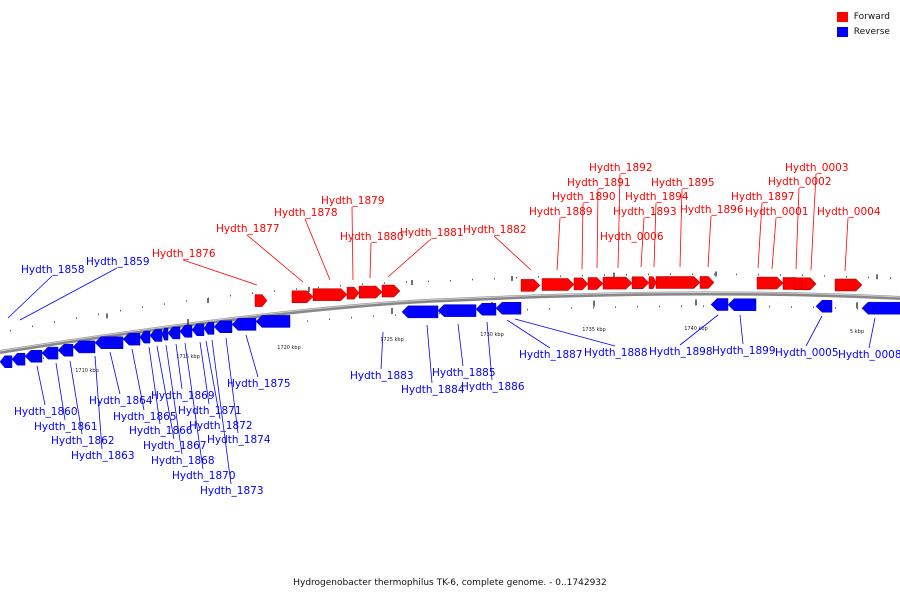 The image size is (900, 600). Describe the element at coordinates (248, 229) in the screenshot. I see `forward-gene-label: Hydth_1877` at that location.